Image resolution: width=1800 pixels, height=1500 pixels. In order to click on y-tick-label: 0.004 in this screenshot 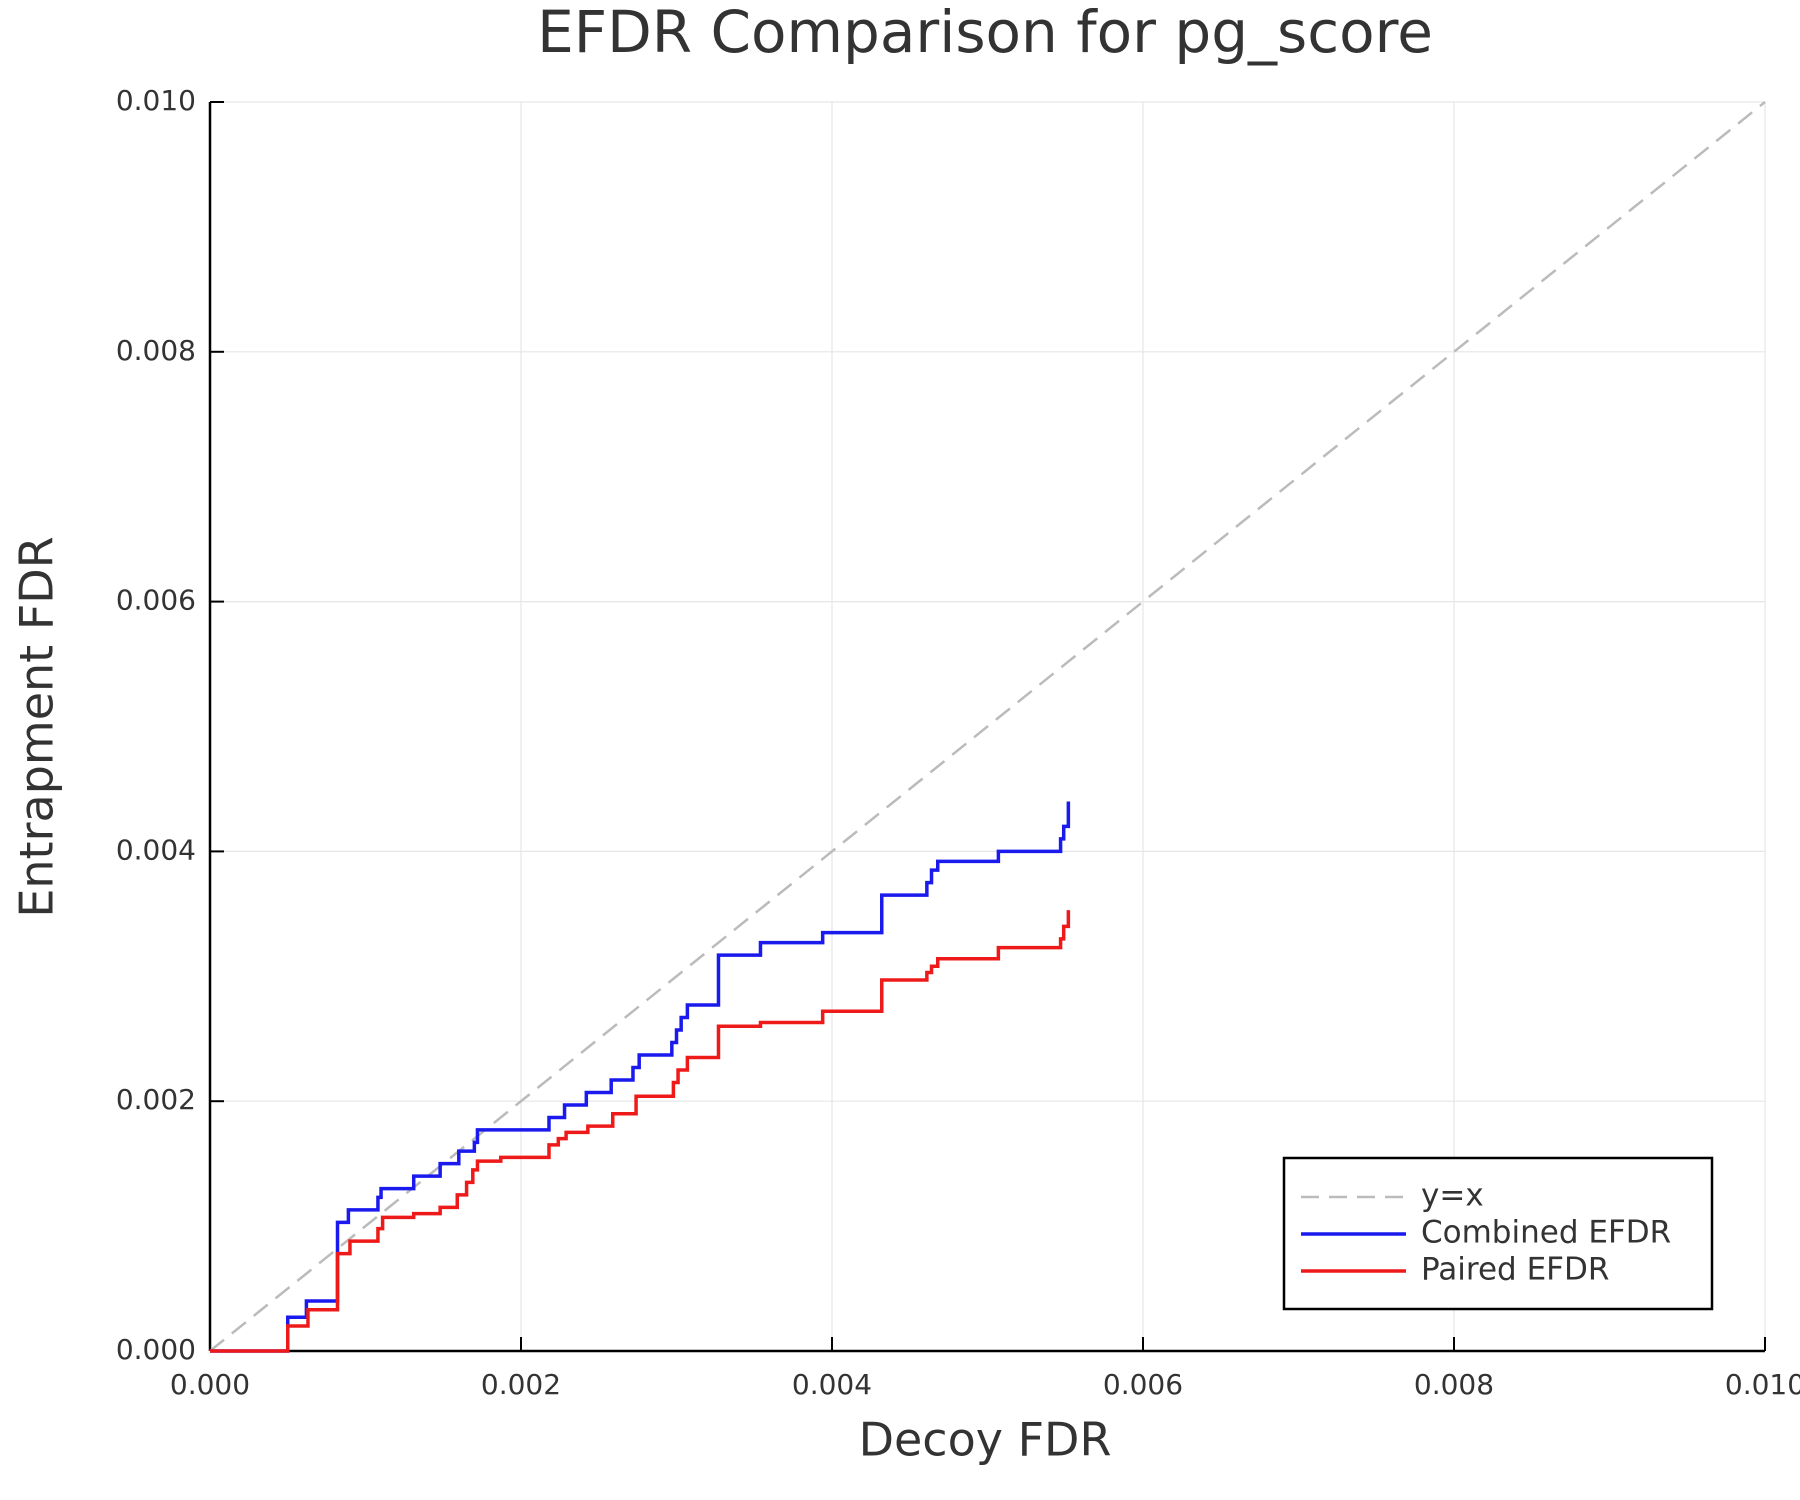, I will do `click(156, 849)`.